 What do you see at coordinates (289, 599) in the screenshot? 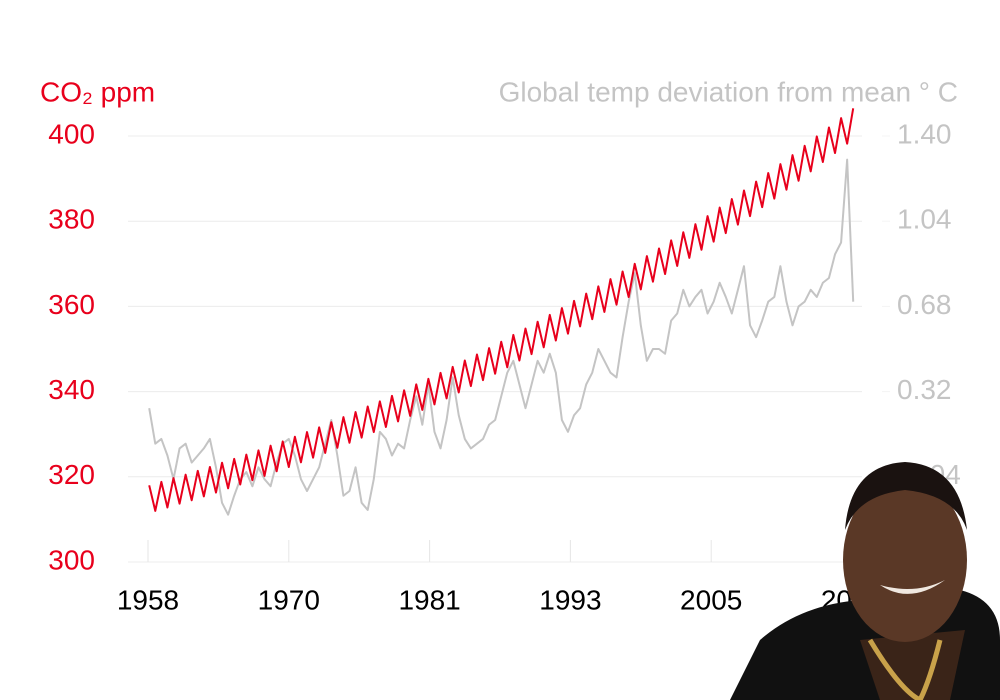
I see `x-tick-label: 1970` at bounding box center [289, 599].